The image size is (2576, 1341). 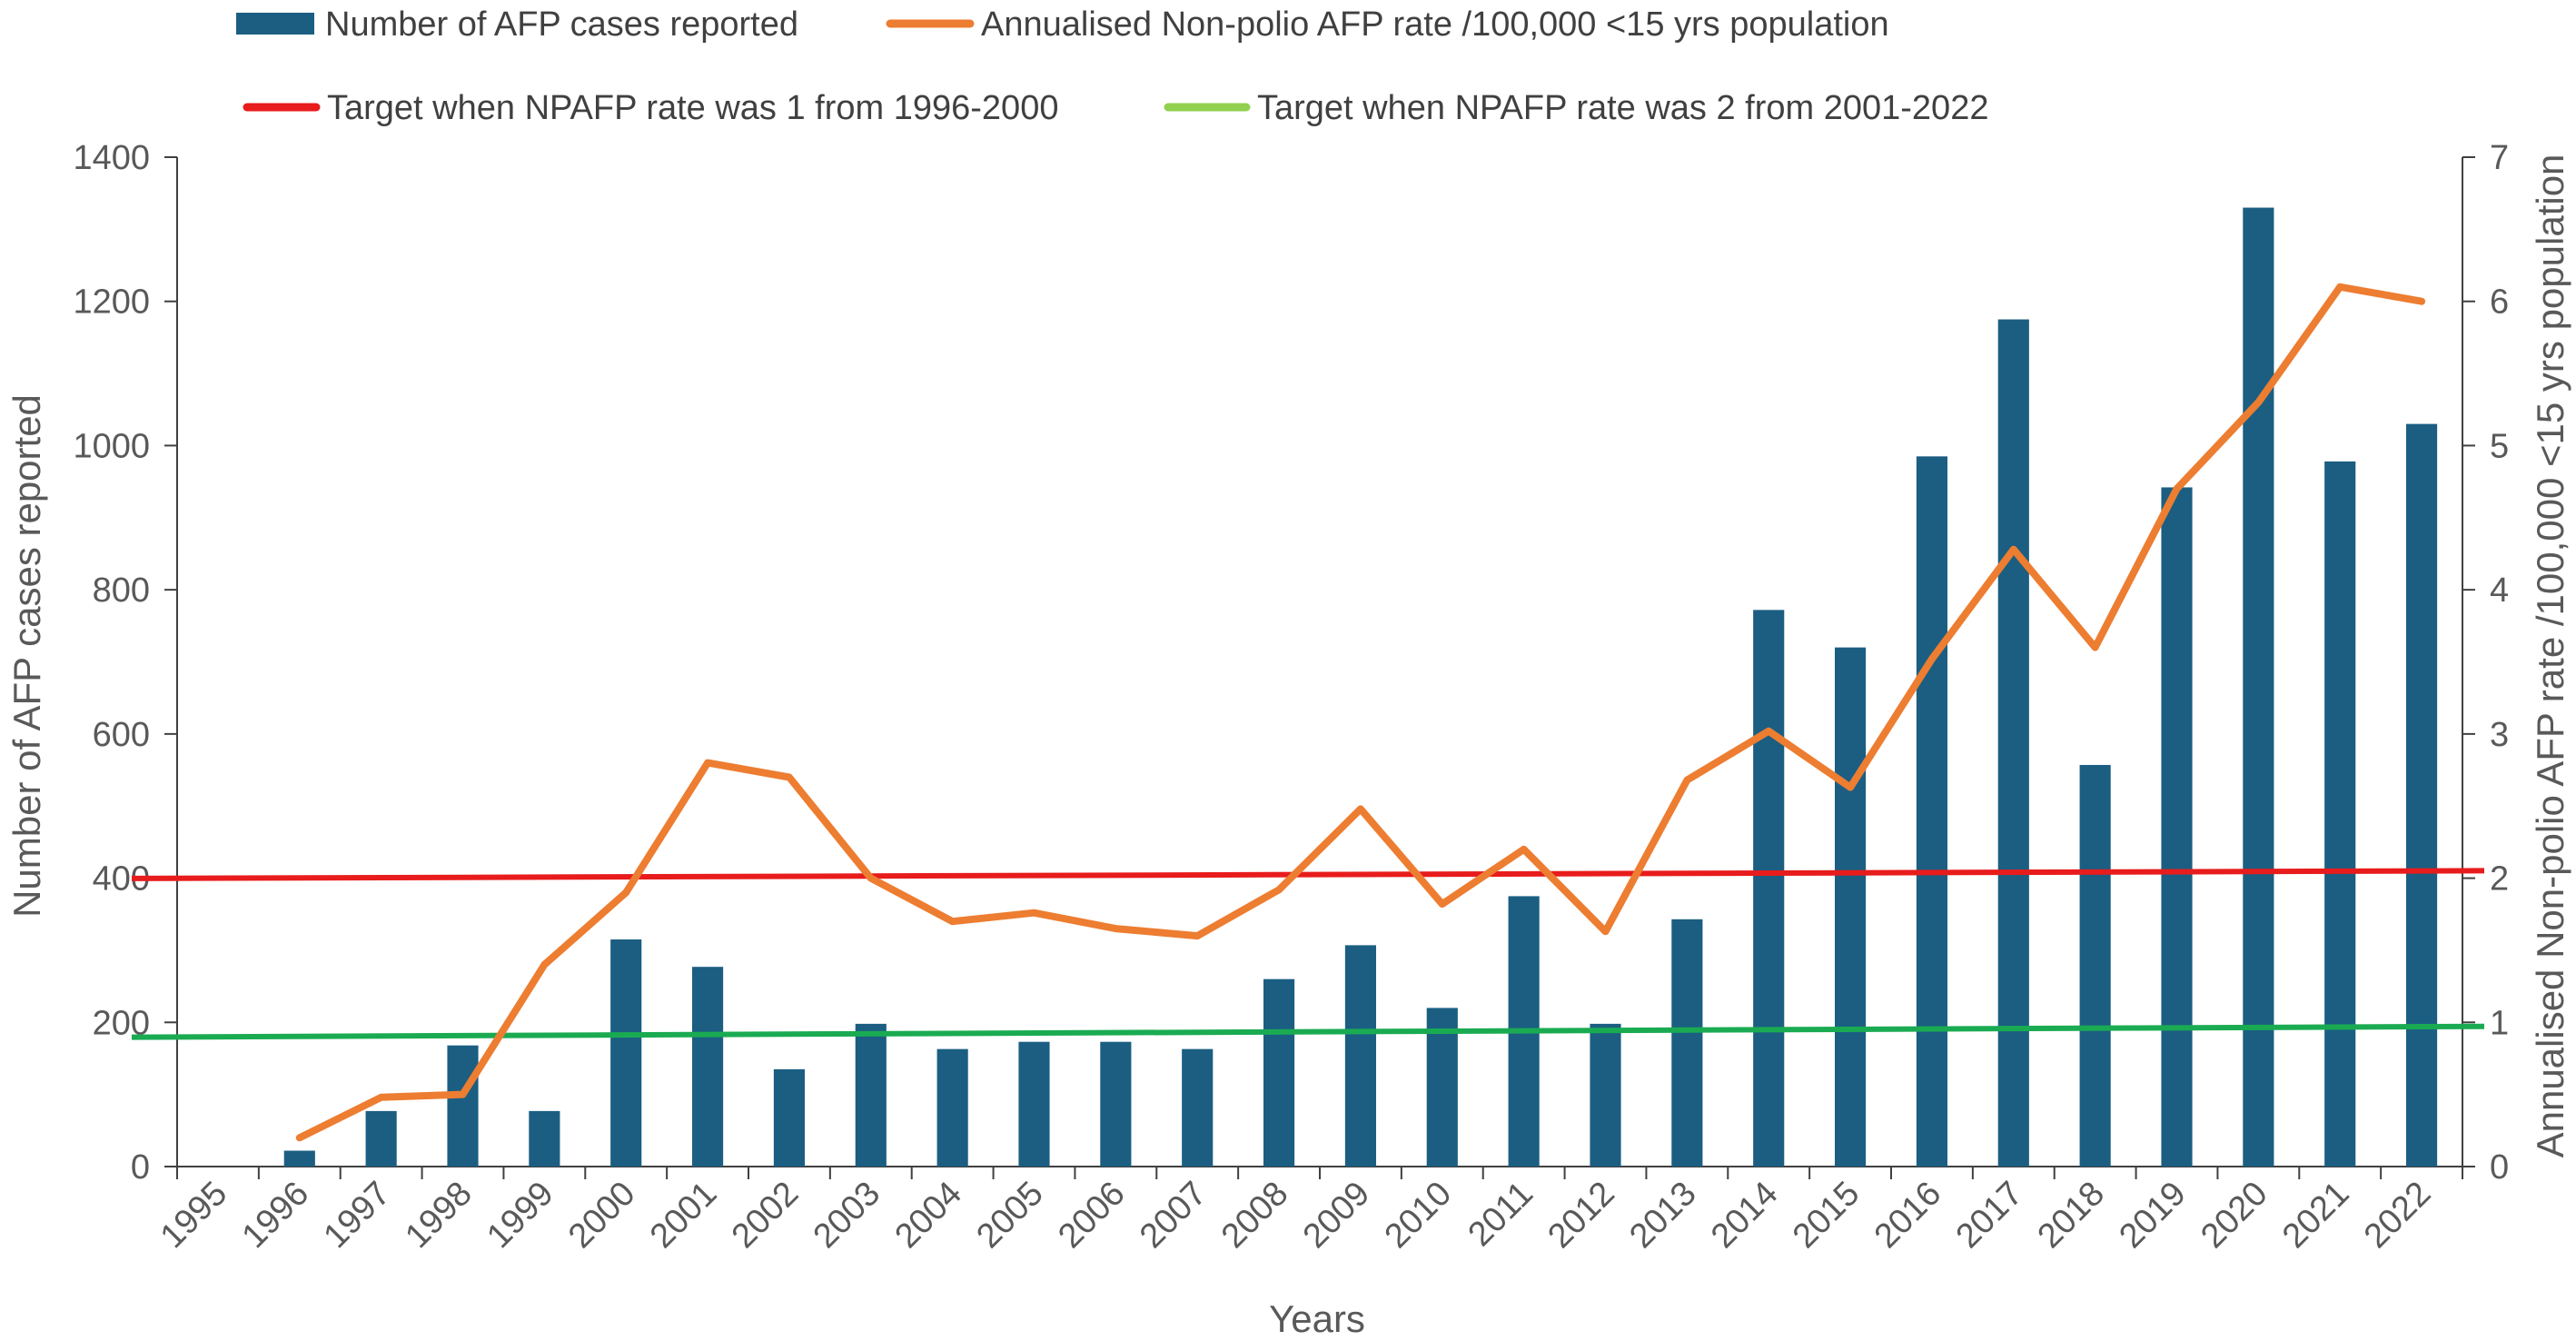 I want to click on y-right-tick-label: 6, so click(x=2499, y=302).